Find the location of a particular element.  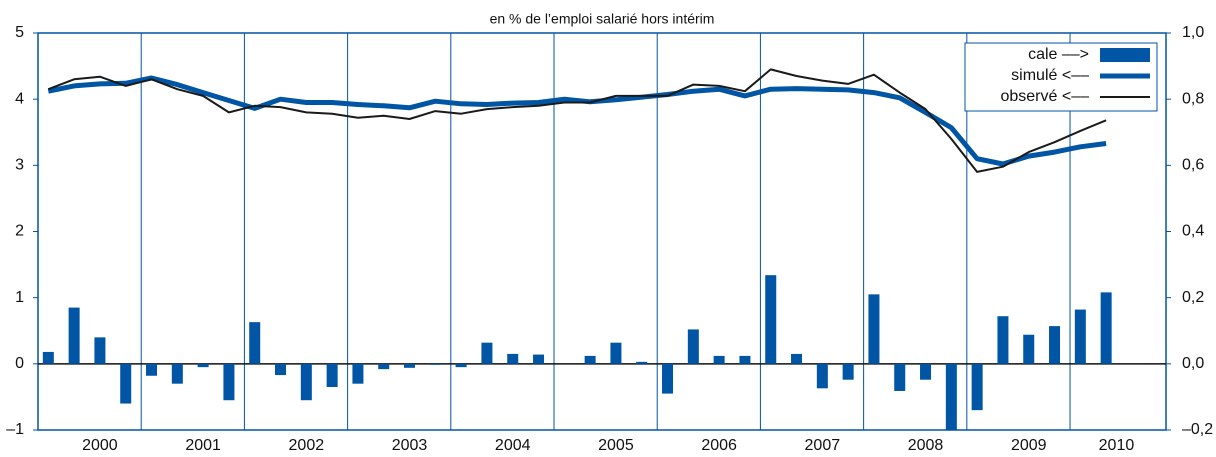

x-tick-label: 2003 is located at coordinates (410, 445).